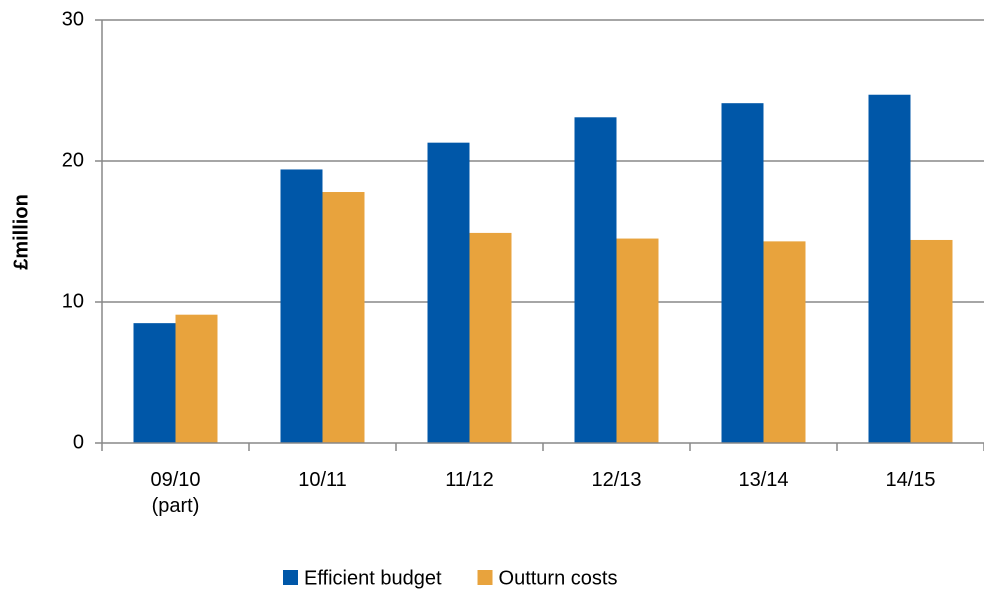  I want to click on y-axis-label: £million, so click(21, 232).